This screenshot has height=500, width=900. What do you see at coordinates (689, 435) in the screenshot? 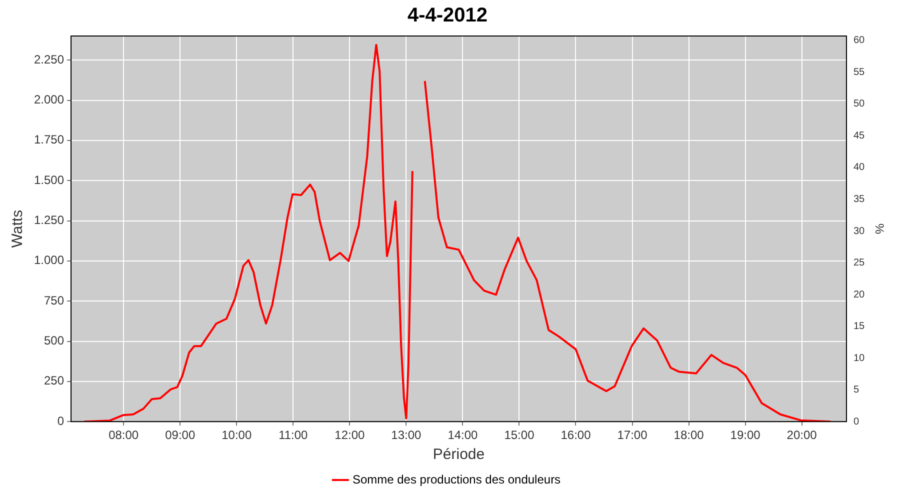
I see `x-tick-label: 18:00` at bounding box center [689, 435].